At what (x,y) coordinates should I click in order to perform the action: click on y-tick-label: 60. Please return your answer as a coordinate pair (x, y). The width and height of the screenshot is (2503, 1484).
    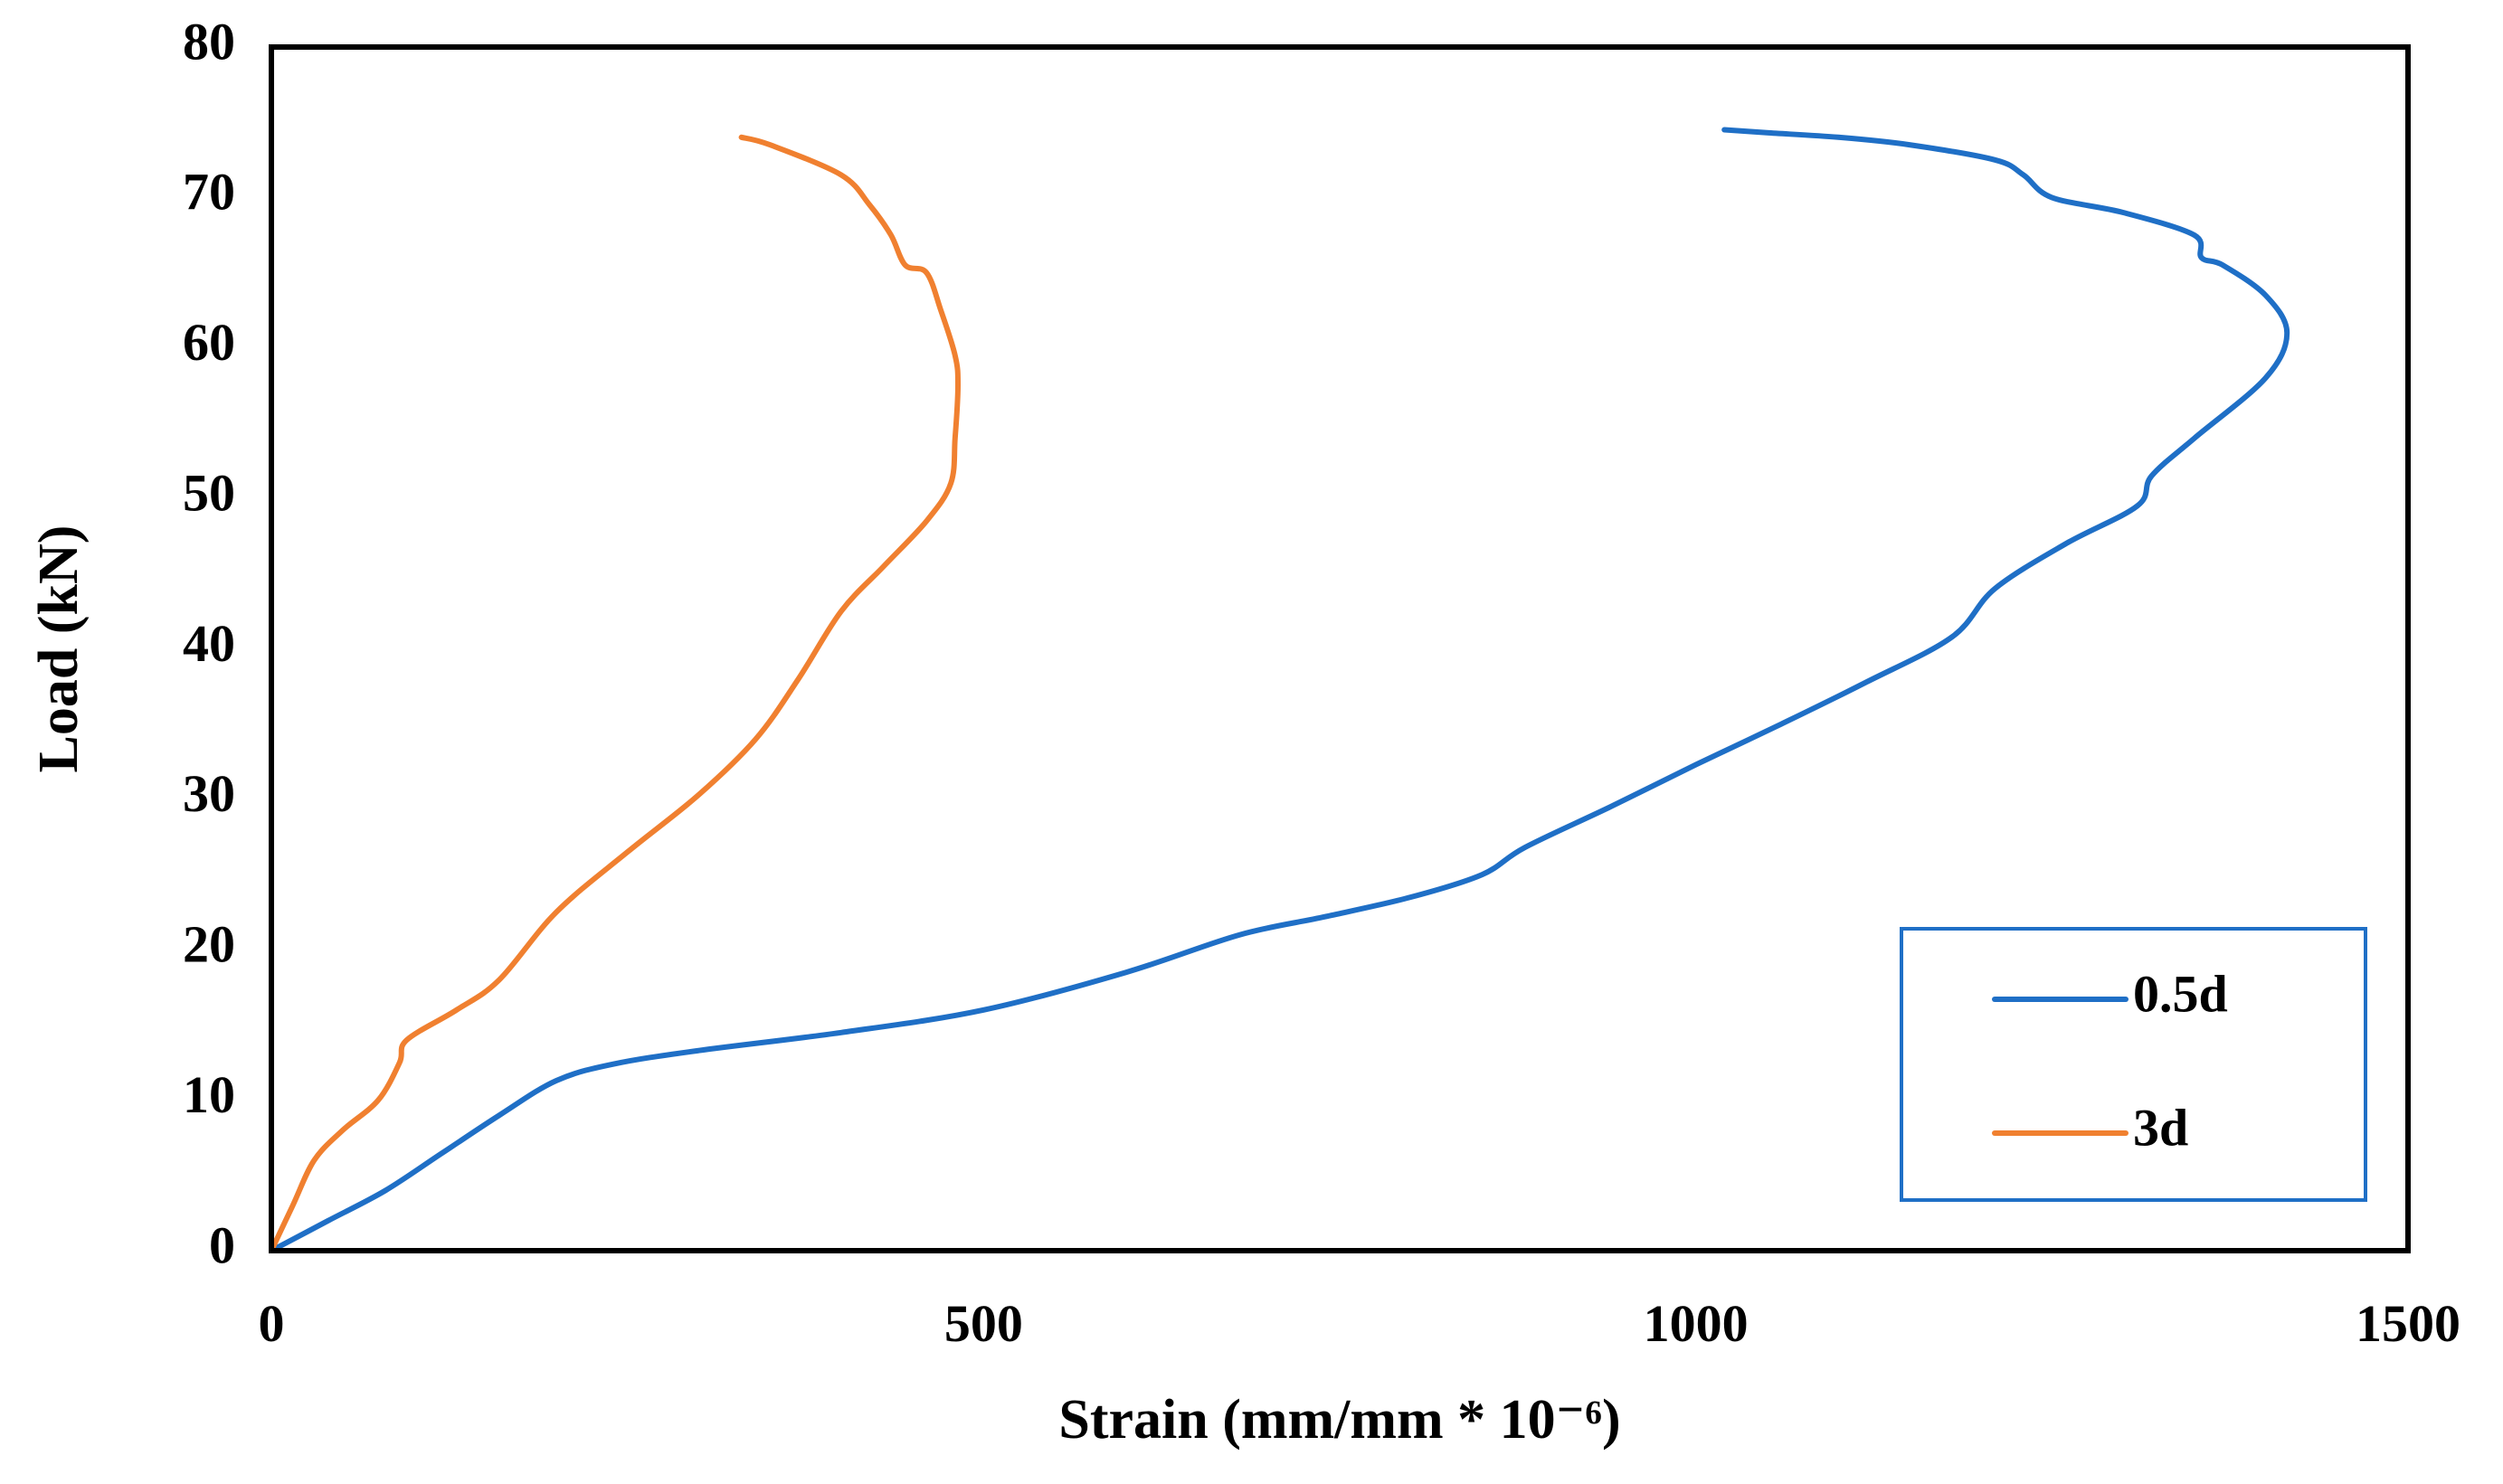
    Looking at the image, I should click on (209, 342).